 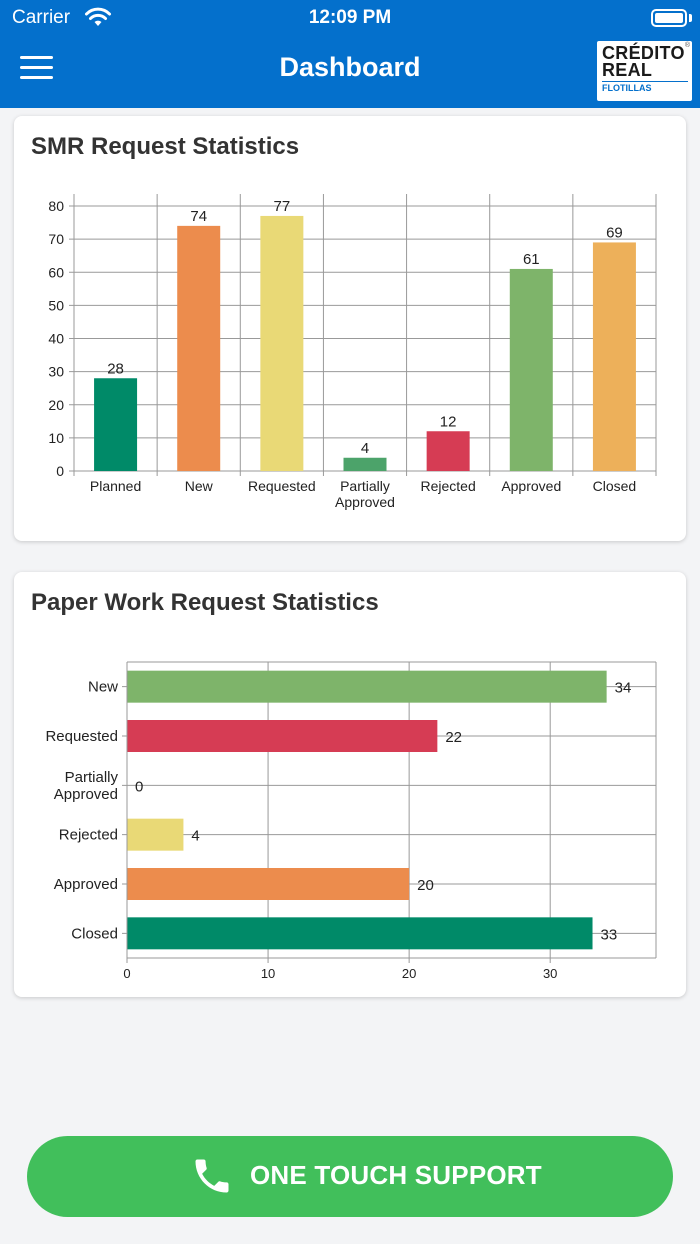 I want to click on x-tick-label: 20, so click(x=409, y=973).